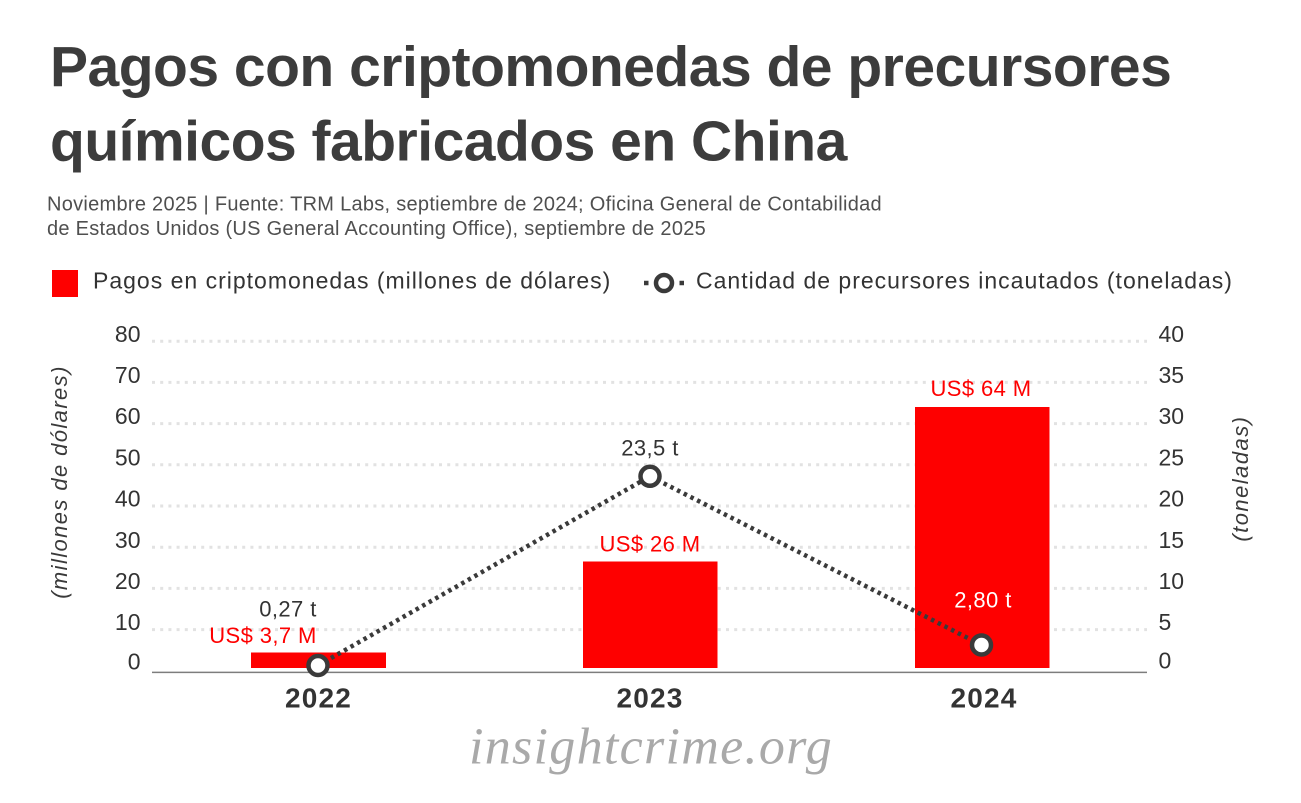 This screenshot has height=803, width=1301. Describe the element at coordinates (449, 142) in the screenshot. I see `svg-text: químicos fabricados en China` at that location.